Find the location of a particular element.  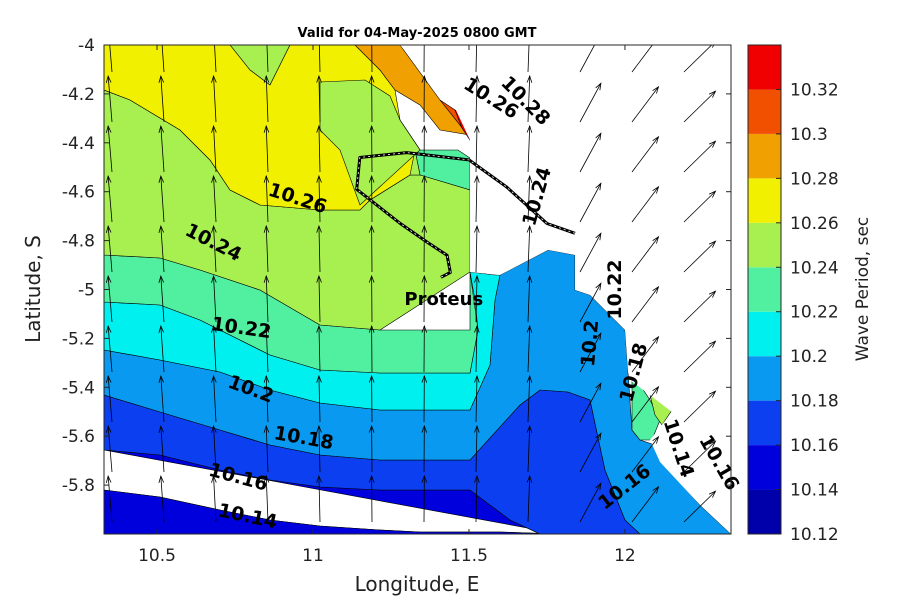

y-tick-label: -5.6 is located at coordinates (78, 437).